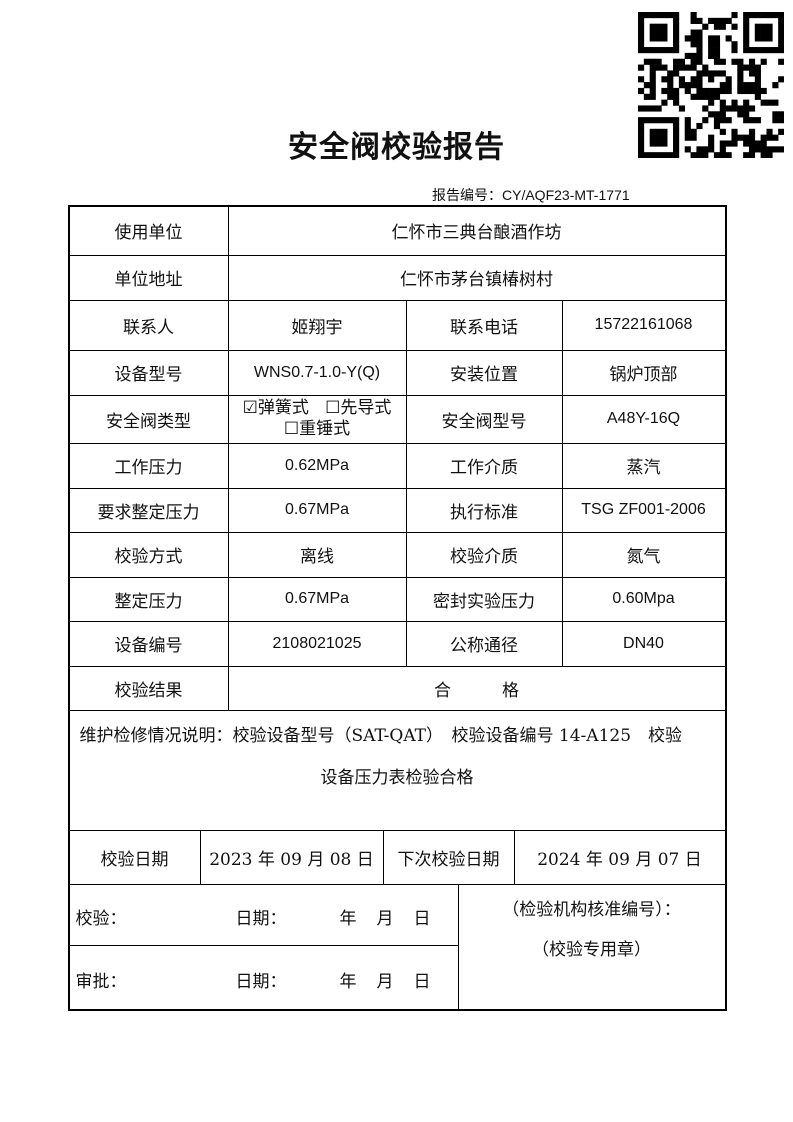  What do you see at coordinates (101, 981) in the screenshot?
I see `approve-label: 审批：` at bounding box center [101, 981].